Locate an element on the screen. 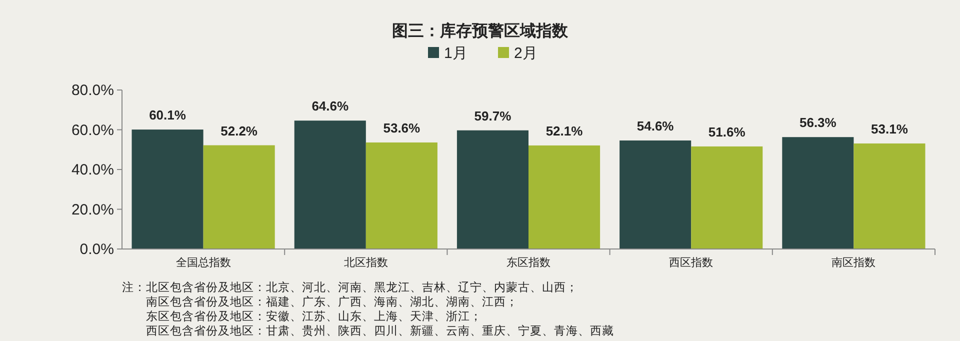  chart-title: 图三：库存预警区域指数 is located at coordinates (480, 31).